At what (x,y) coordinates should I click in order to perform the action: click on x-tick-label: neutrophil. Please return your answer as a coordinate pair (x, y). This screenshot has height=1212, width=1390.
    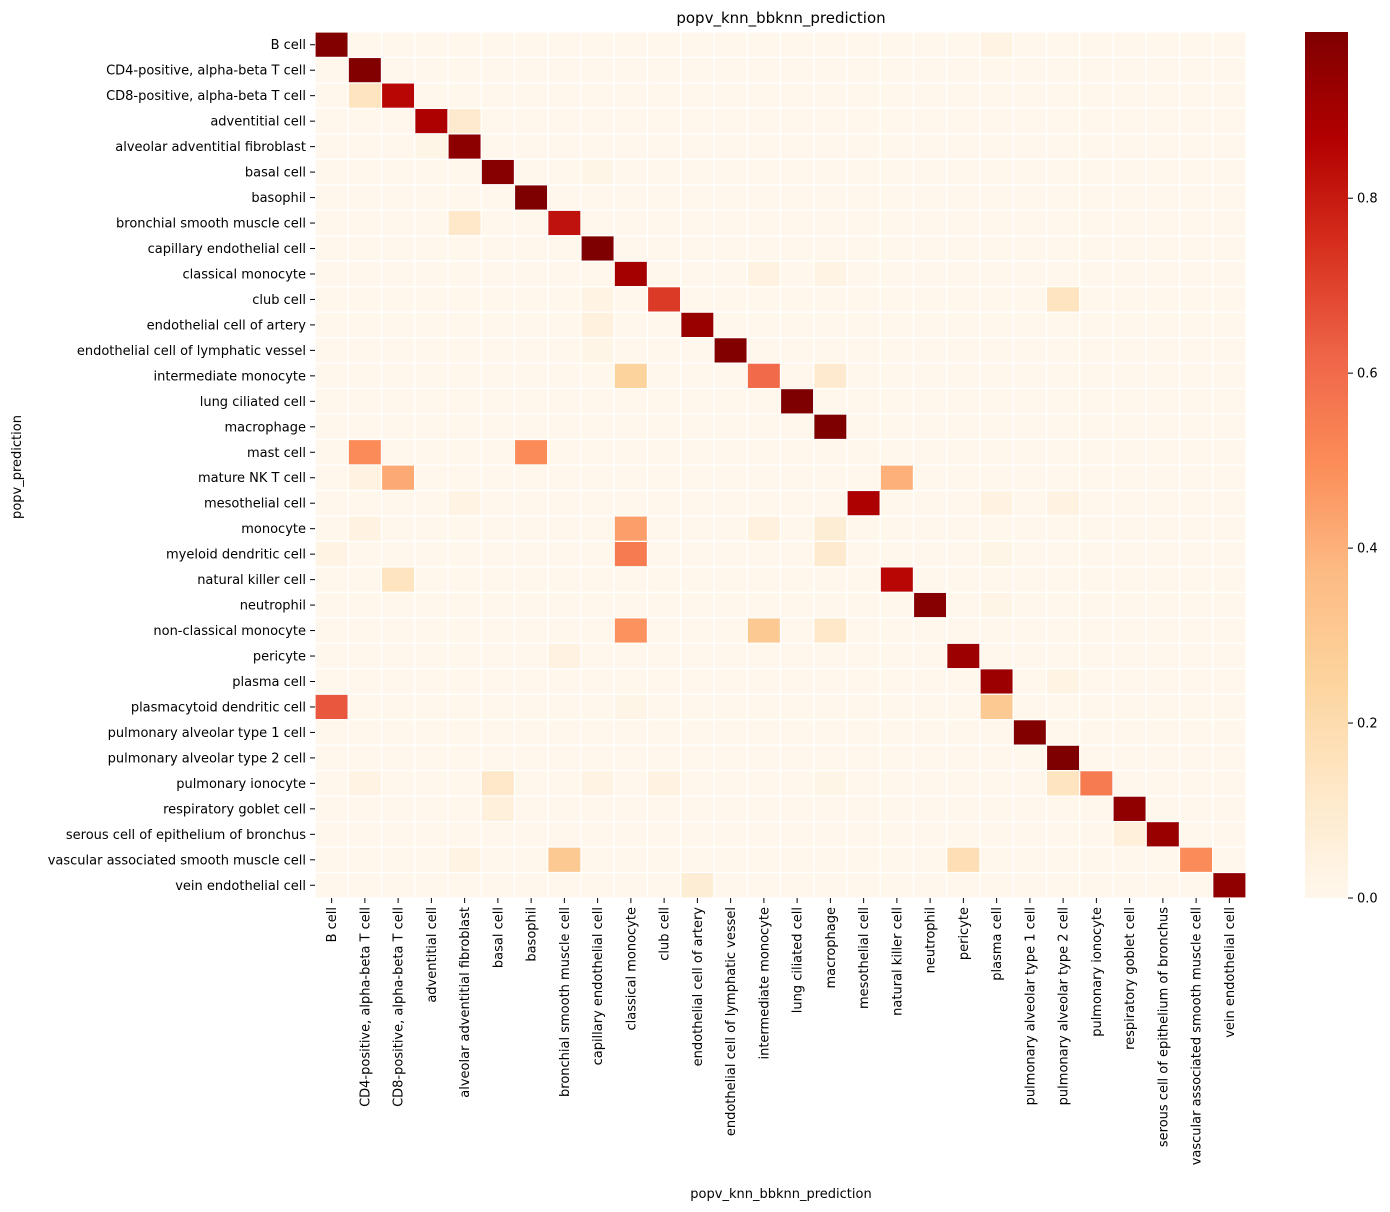
    Looking at the image, I should click on (931, 940).